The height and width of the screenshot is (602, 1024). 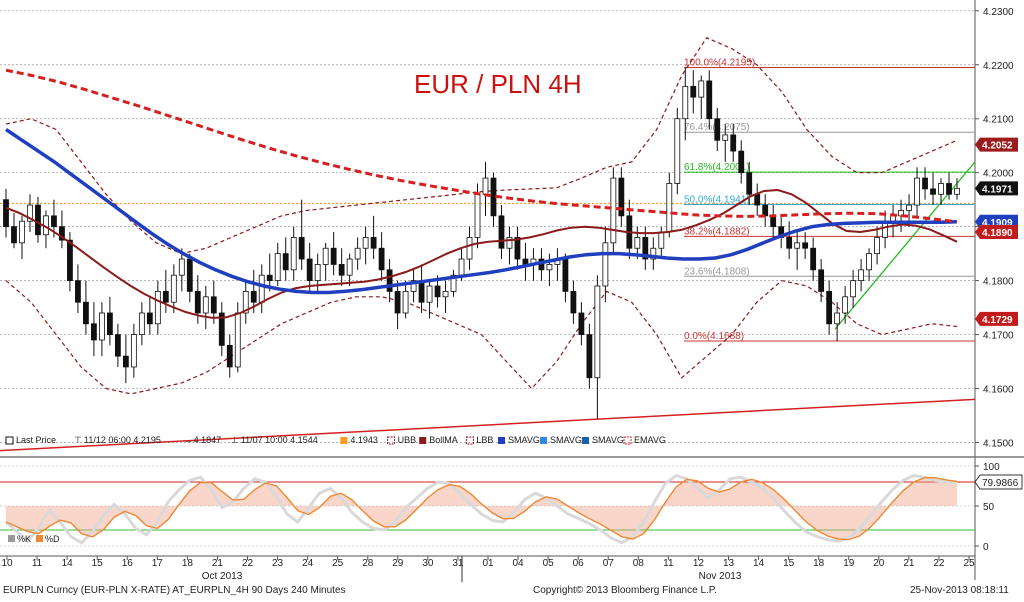 I want to click on band-icon, so click(x=469, y=440).